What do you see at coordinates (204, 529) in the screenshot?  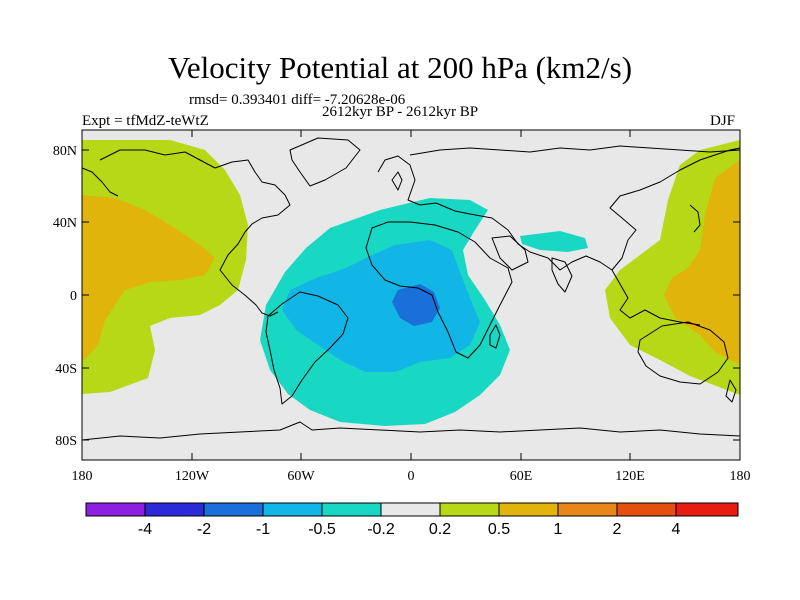 I see `colorbar-label: -2` at bounding box center [204, 529].